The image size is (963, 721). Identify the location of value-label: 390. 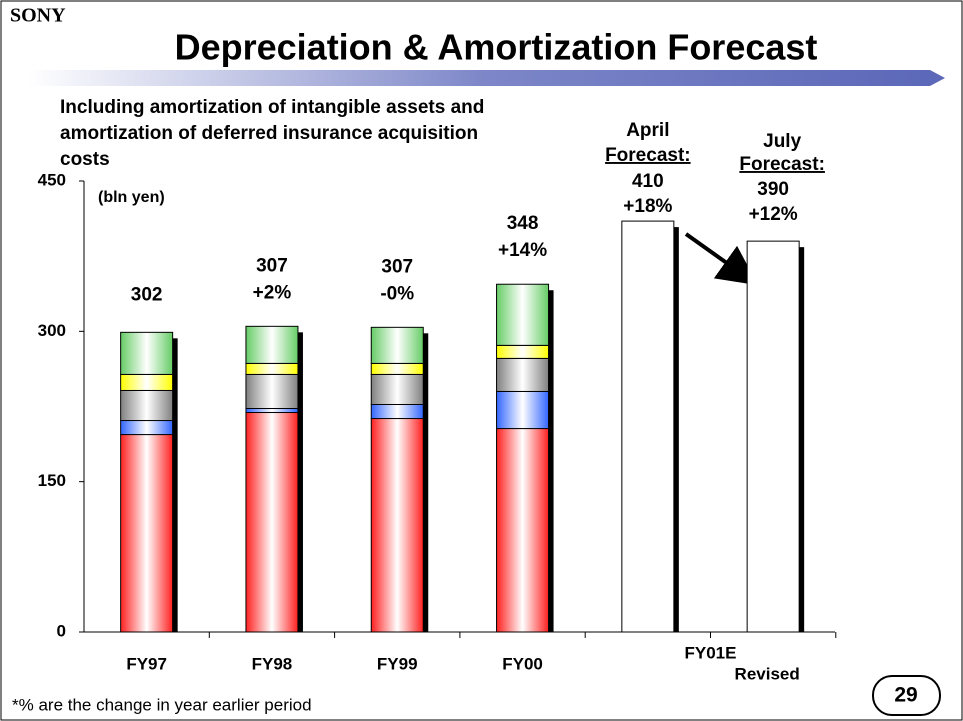
(773, 189).